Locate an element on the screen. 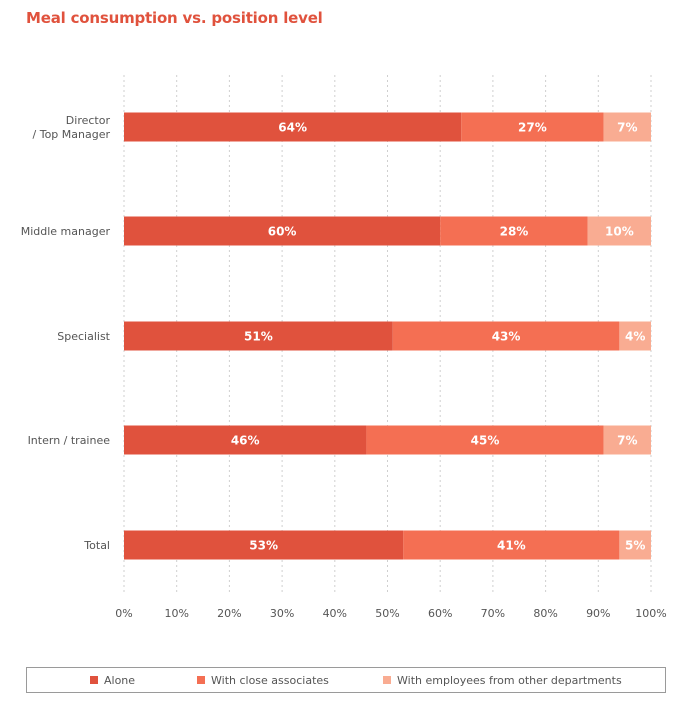 This screenshot has height=705, width=691. data-label: 4% is located at coordinates (635, 337).